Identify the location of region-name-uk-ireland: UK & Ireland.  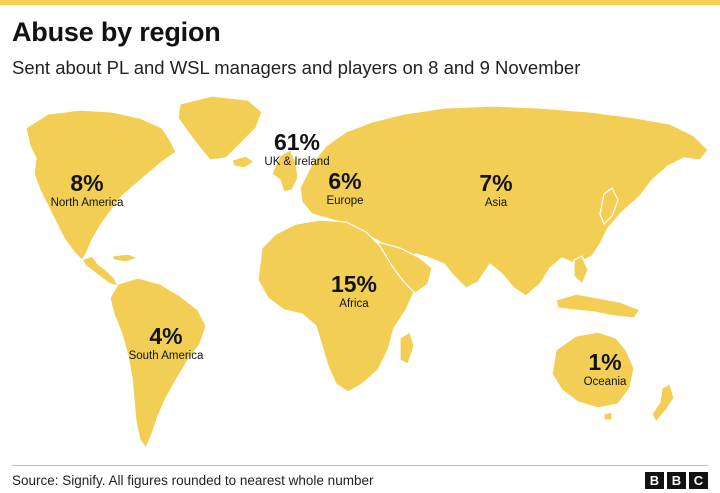
(296, 162).